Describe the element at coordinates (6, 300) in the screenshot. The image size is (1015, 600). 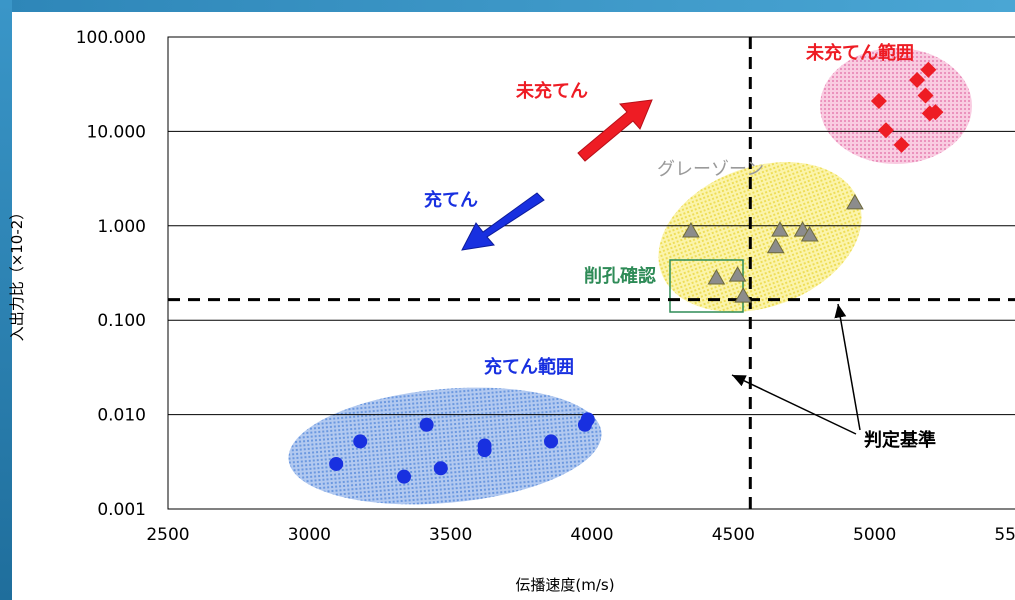
I see `slide-frame-left` at that location.